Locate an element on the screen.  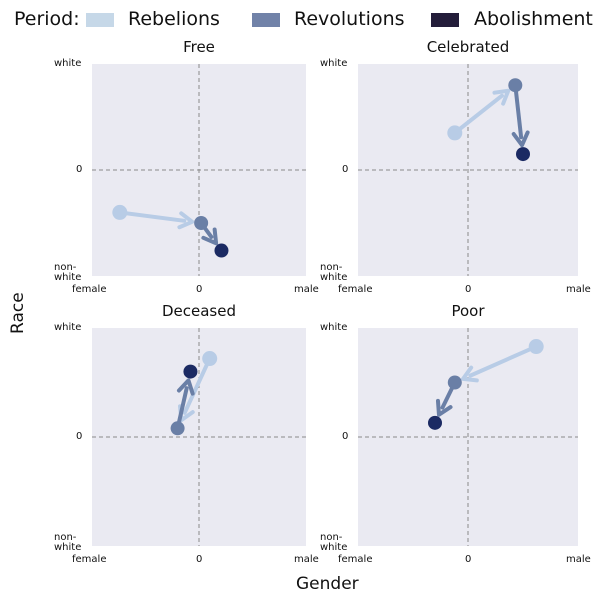
legend-label-rebelions: Rebelions is located at coordinates (174, 19).